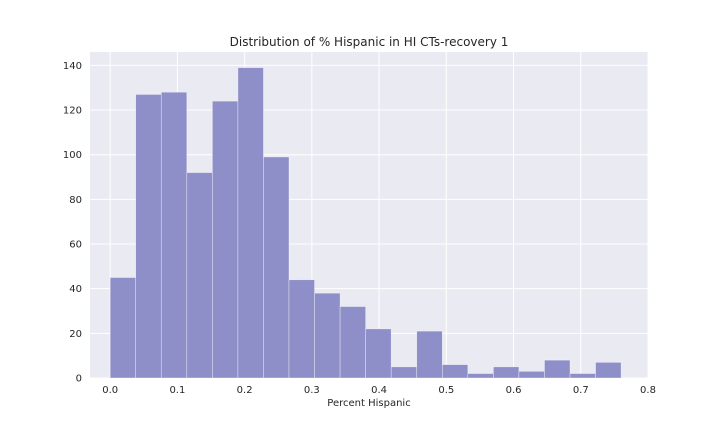 The width and height of the screenshot is (720, 436). Describe the element at coordinates (75, 289) in the screenshot. I see `y-tick-label: 40` at that location.